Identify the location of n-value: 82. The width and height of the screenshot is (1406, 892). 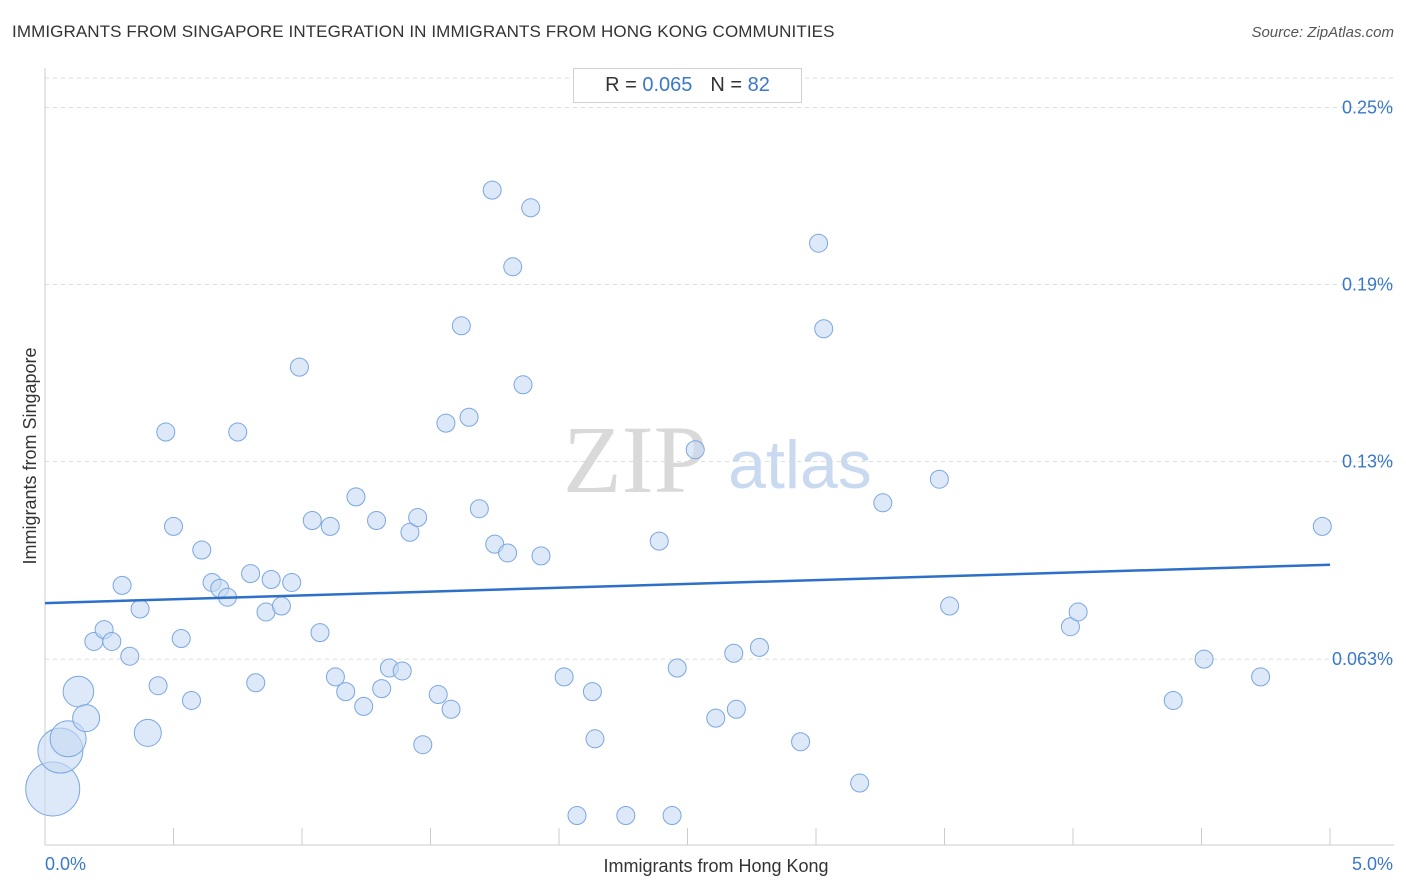
(758, 85).